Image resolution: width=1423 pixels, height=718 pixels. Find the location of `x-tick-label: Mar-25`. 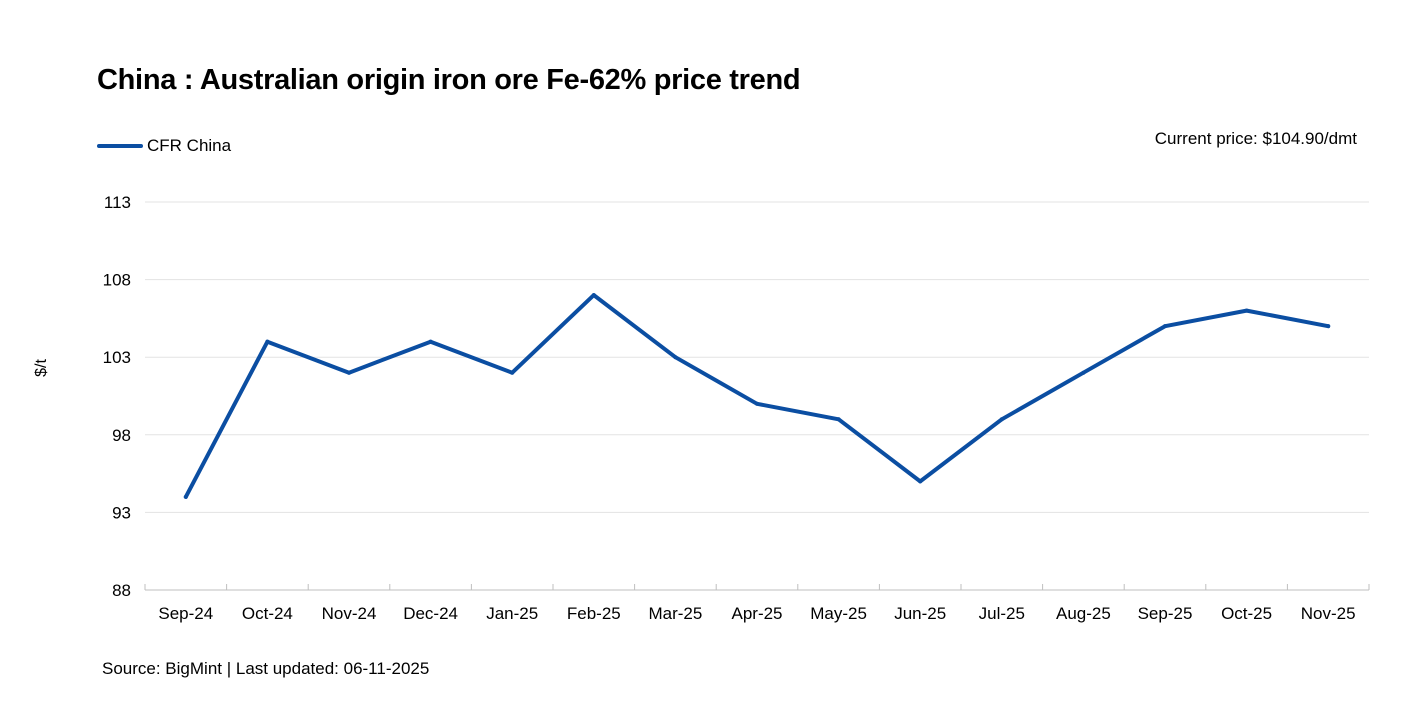

x-tick-label: Mar-25 is located at coordinates (675, 613).